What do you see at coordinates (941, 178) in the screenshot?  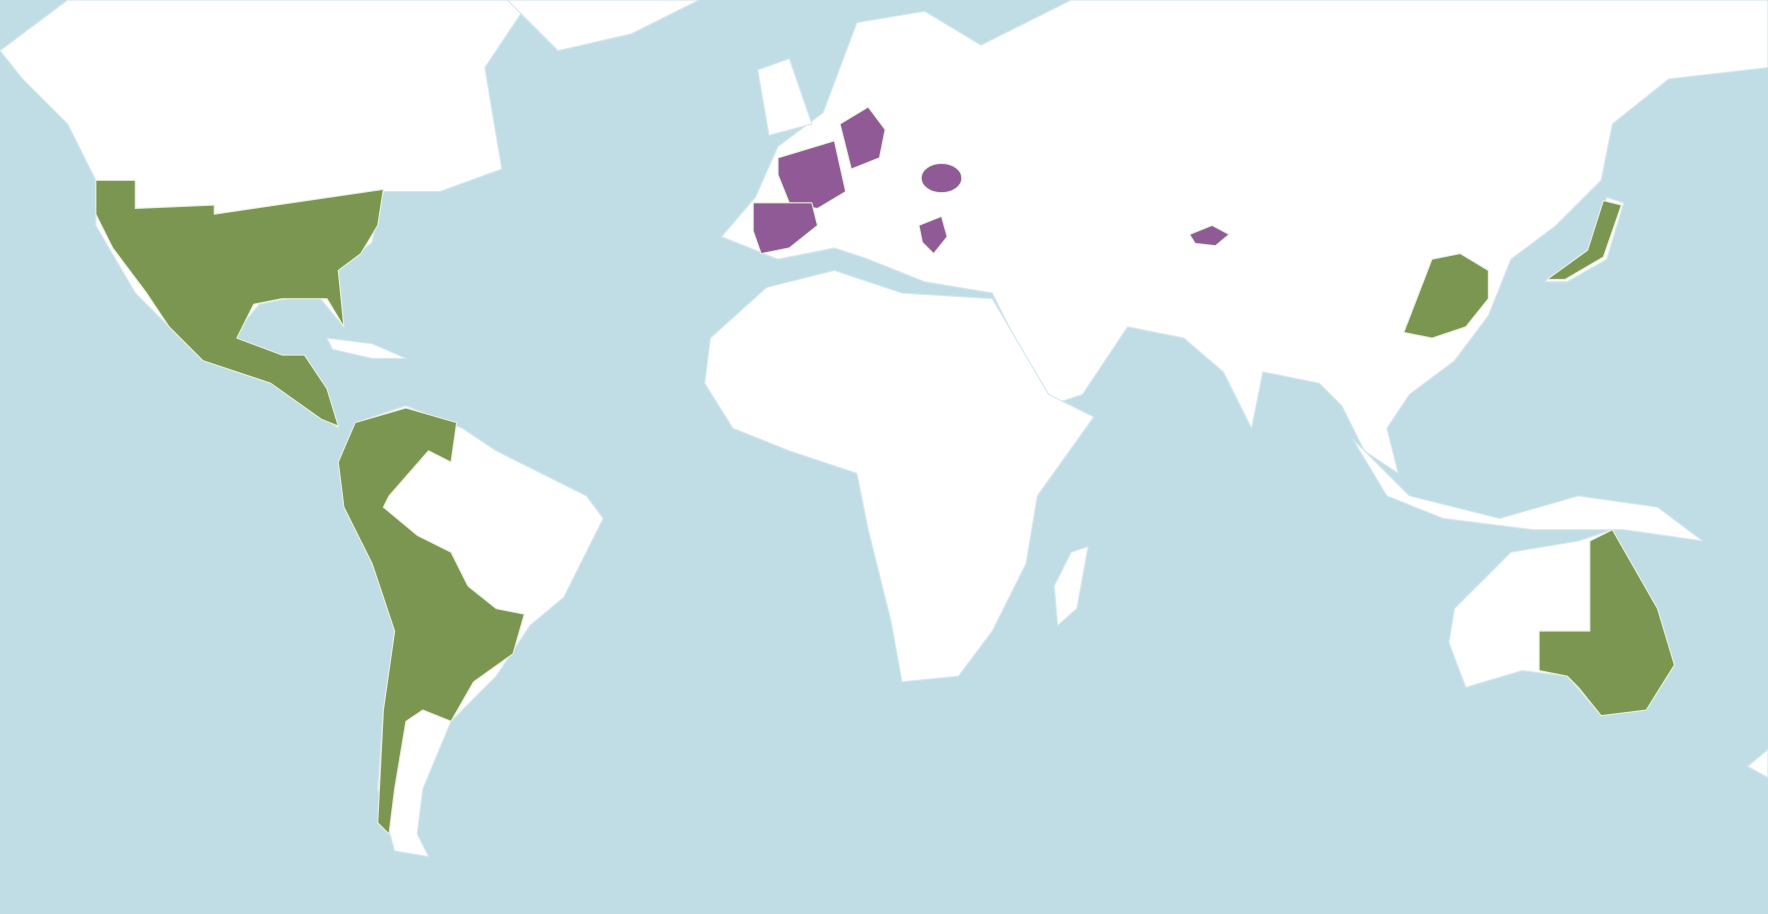 I see `region-romania` at bounding box center [941, 178].